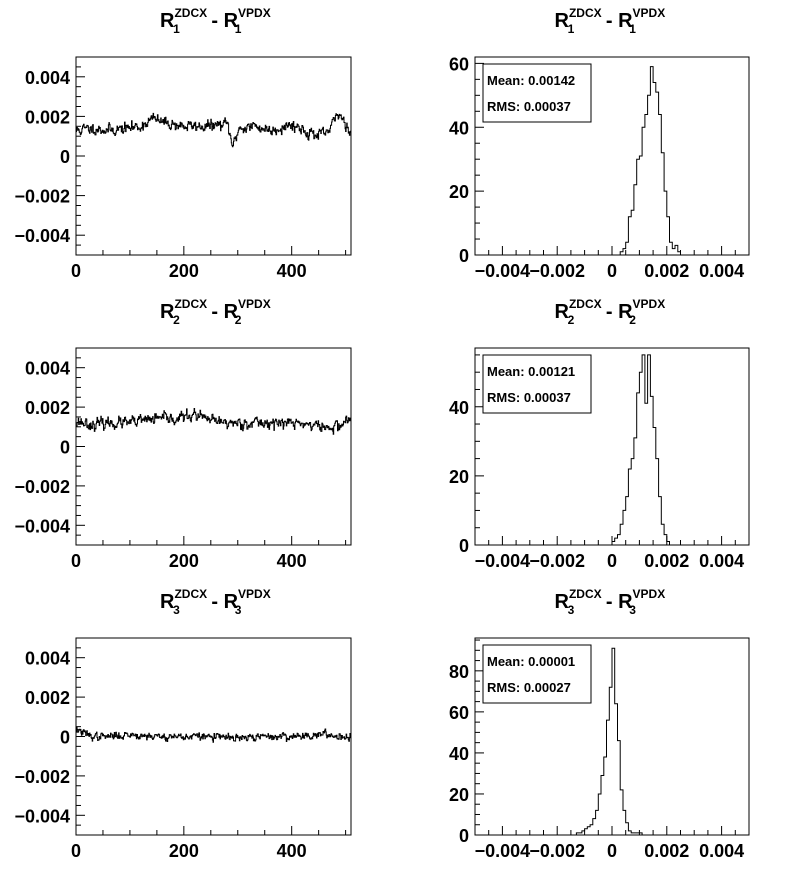 The width and height of the screenshot is (796, 872). Describe the element at coordinates (459, 672) in the screenshot. I see `y-tick-label: 80` at that location.